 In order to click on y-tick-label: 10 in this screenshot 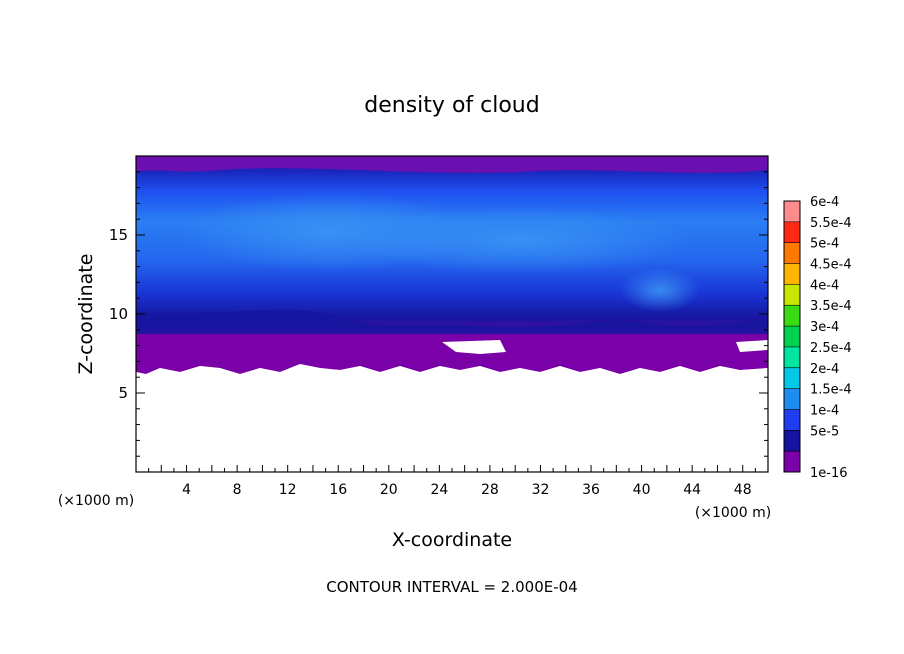, I will do `click(118, 314)`.